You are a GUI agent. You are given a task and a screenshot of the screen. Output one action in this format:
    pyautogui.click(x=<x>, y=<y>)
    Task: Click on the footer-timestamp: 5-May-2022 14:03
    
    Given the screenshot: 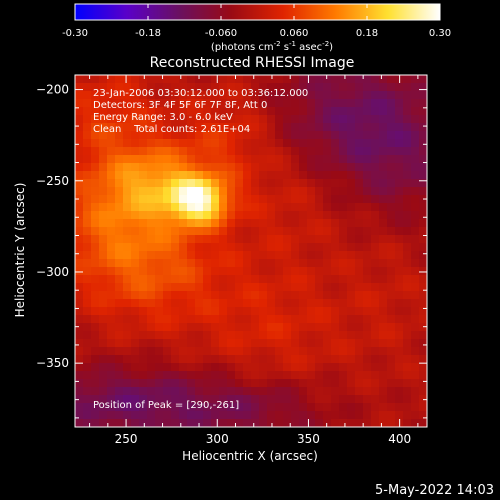 What is the action you would take?
    pyautogui.click(x=434, y=490)
    